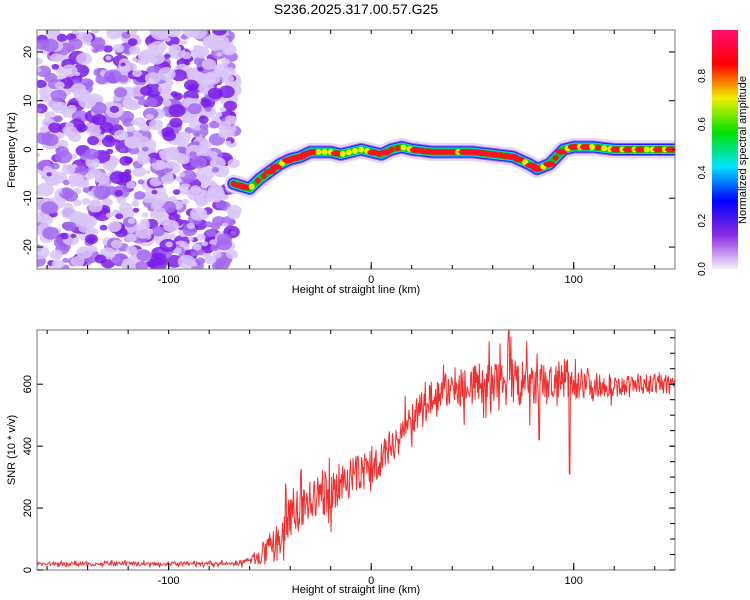  What do you see at coordinates (743, 150) in the screenshot?
I see `colorbar-label: Normalized spectral amplitude` at bounding box center [743, 150].